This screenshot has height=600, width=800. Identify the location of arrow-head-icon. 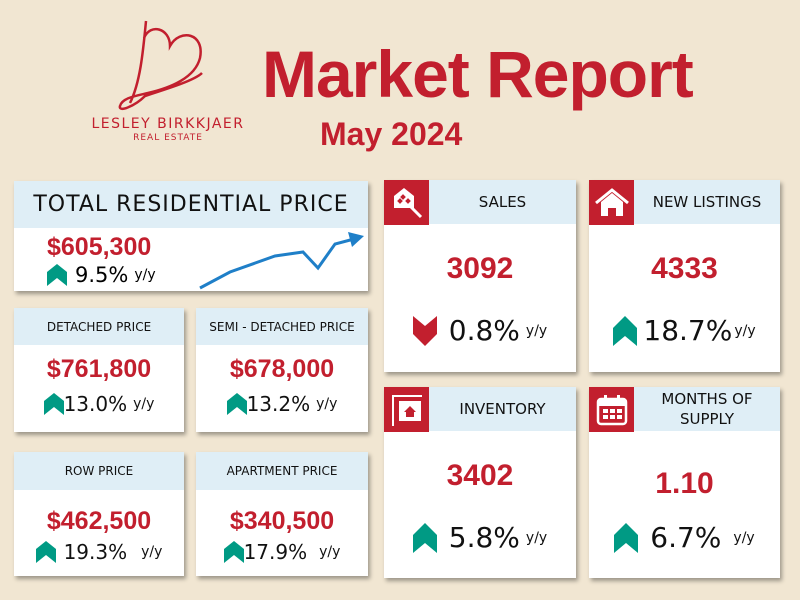
(356, 239).